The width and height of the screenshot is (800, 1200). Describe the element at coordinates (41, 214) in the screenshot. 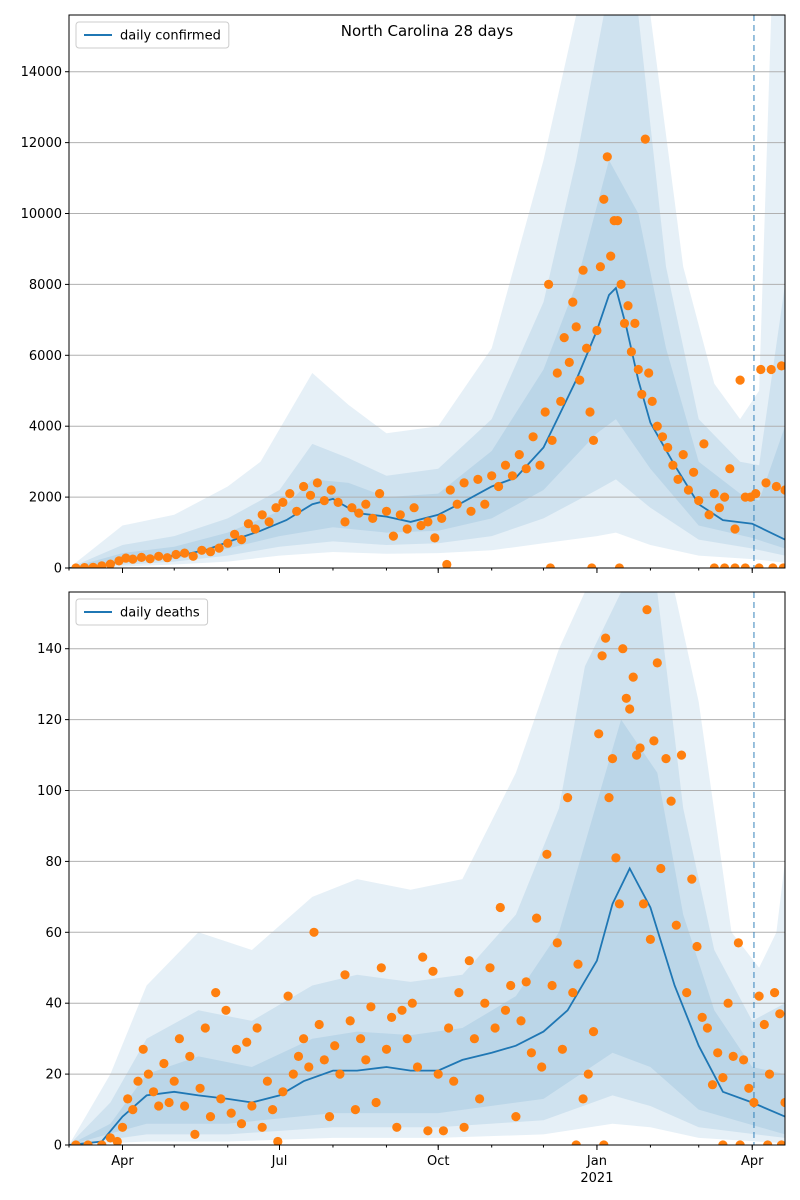

I see `y-tick-label: 10000` at that location.